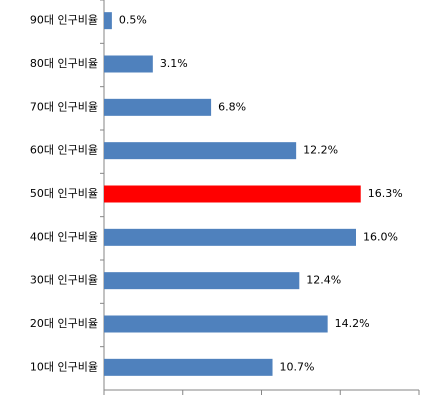 This screenshot has width=440, height=400. I want to click on y-tick-label: 10대 인구비율, so click(64, 366).